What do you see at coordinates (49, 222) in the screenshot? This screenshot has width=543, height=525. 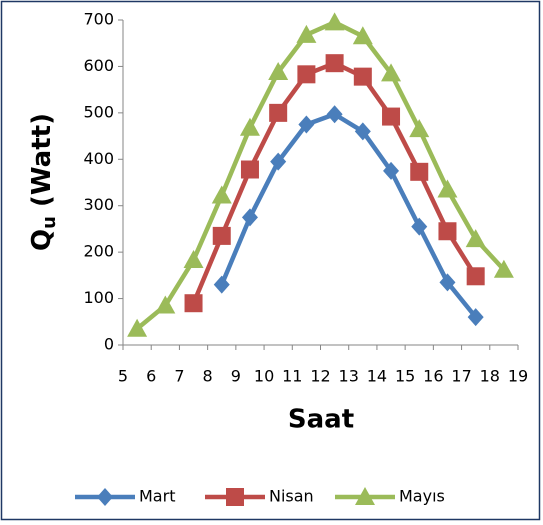 I see `y-label-sub: u` at bounding box center [49, 222].